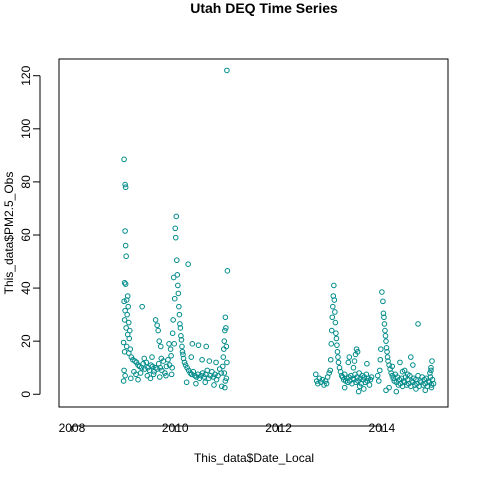  What do you see at coordinates (26, 75) in the screenshot?
I see `y-tick-label: 120` at bounding box center [26, 75].